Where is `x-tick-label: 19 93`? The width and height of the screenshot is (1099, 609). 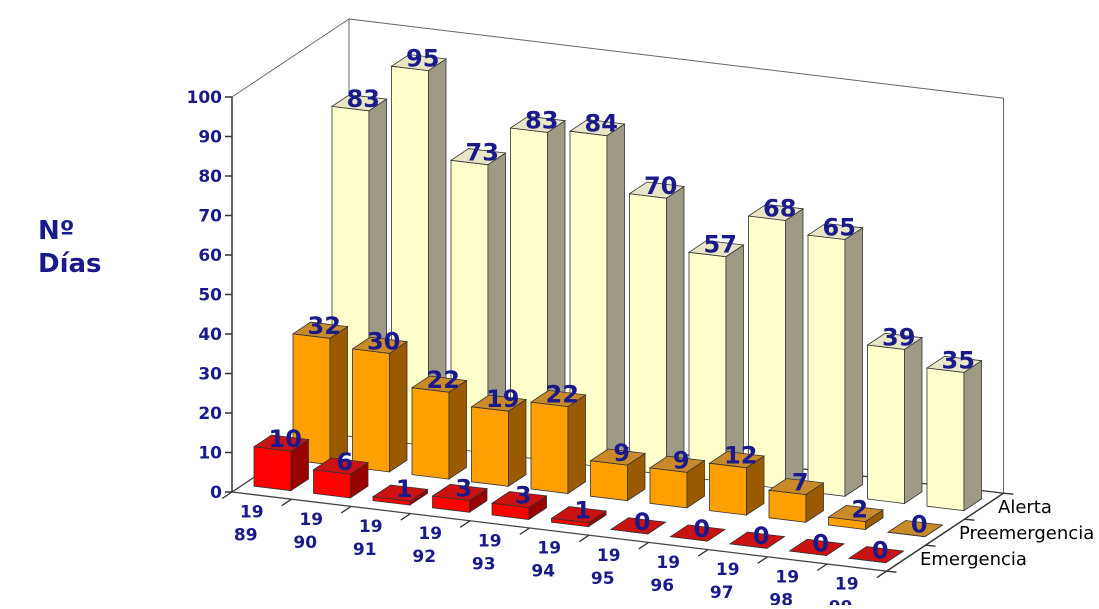 x-tick-label: 19 93 is located at coordinates (487, 552).